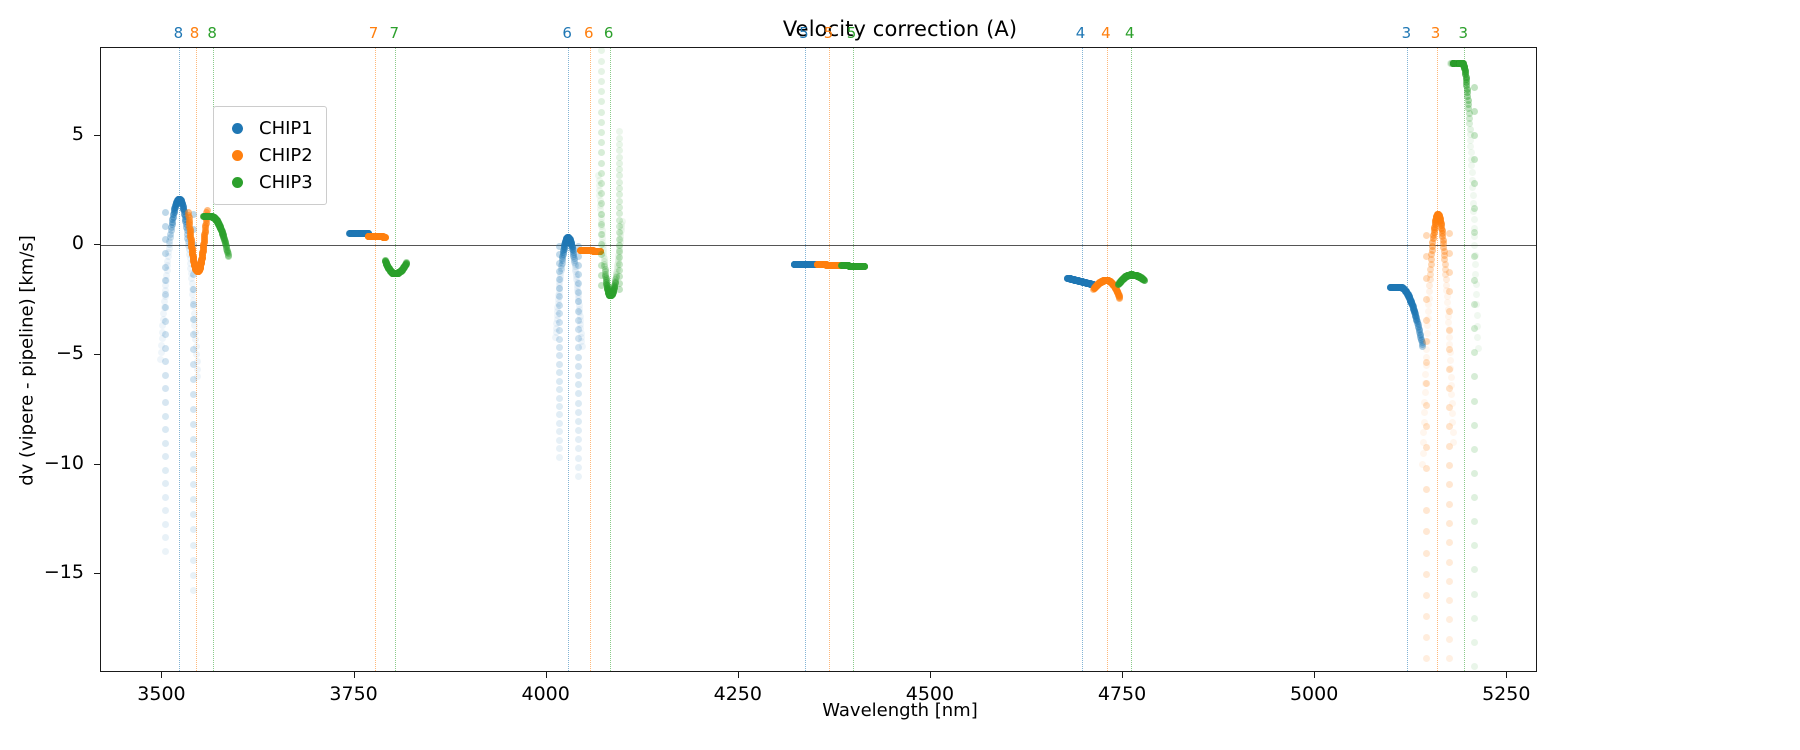 This screenshot has height=750, width=1800. What do you see at coordinates (268, 128) in the screenshot?
I see `legend-item: CHIP1` at bounding box center [268, 128].